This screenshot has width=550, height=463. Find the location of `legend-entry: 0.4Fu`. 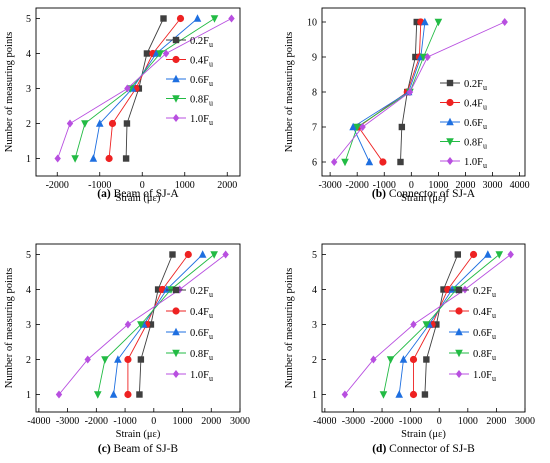

legend-entry: 0.4Fu is located at coordinates (201, 313).